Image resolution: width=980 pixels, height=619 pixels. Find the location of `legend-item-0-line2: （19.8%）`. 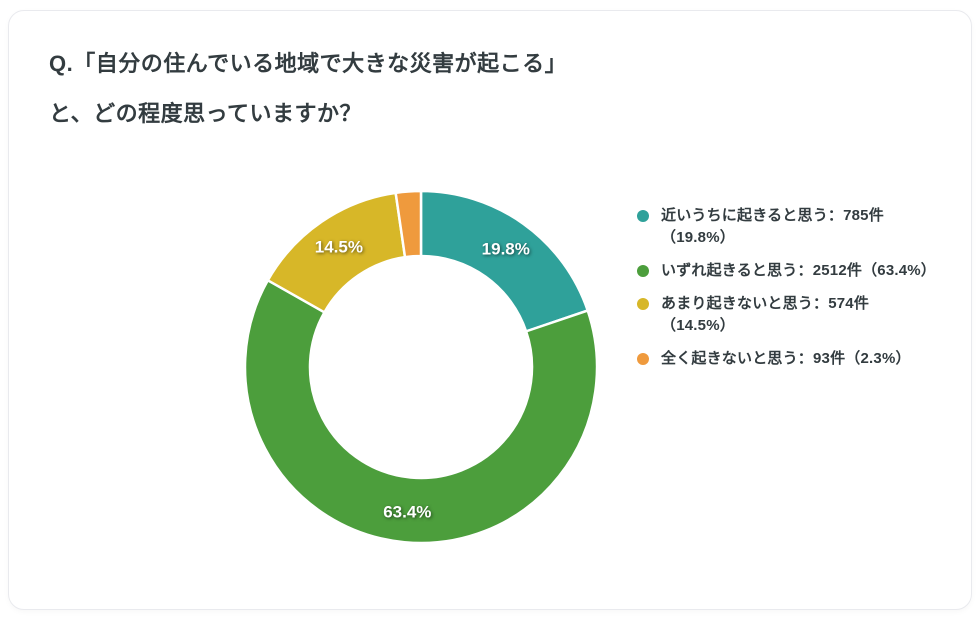

legend-item-0-line2: （19.8%） is located at coordinates (698, 237).